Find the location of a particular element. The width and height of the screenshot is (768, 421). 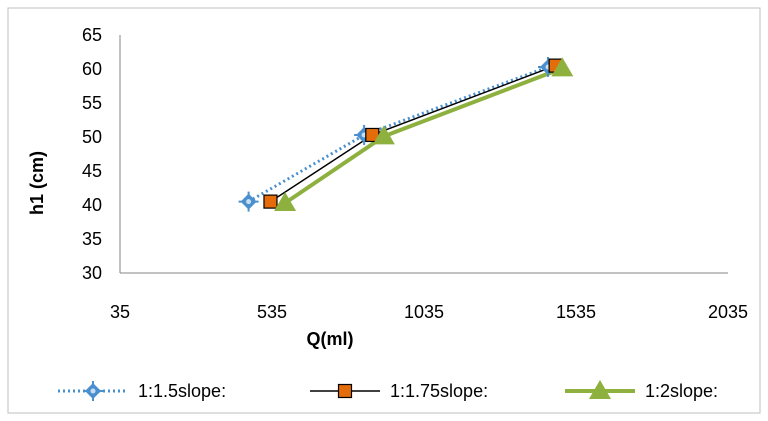

y-tick-label: 45 is located at coordinates (92, 171).